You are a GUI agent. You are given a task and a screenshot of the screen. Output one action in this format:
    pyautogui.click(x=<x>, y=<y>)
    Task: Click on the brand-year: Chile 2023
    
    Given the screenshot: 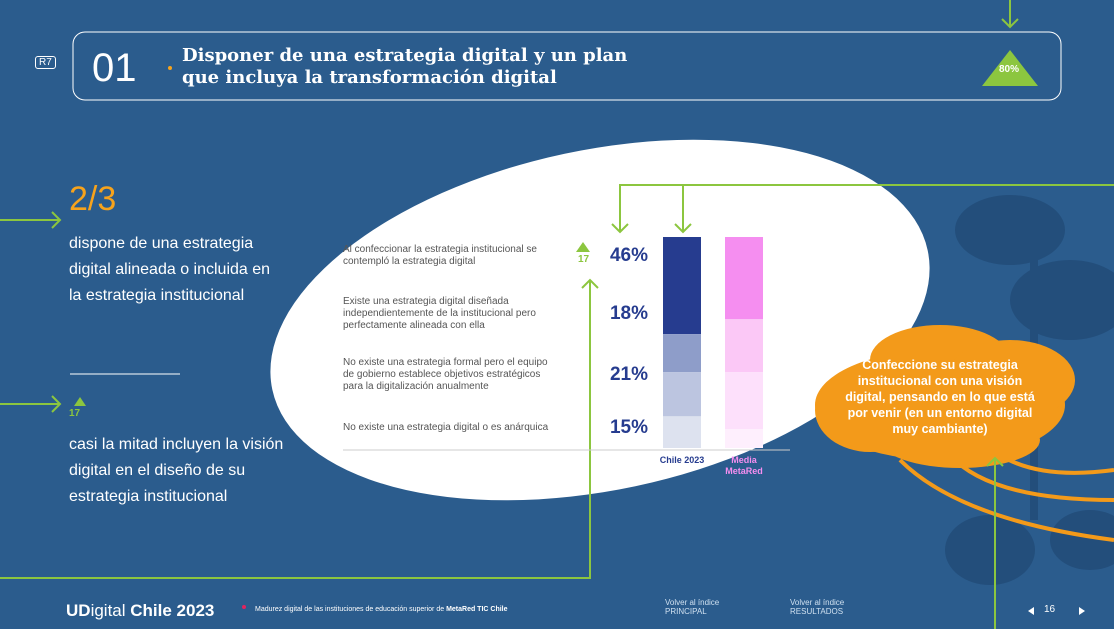 What is the action you would take?
    pyautogui.click(x=172, y=610)
    